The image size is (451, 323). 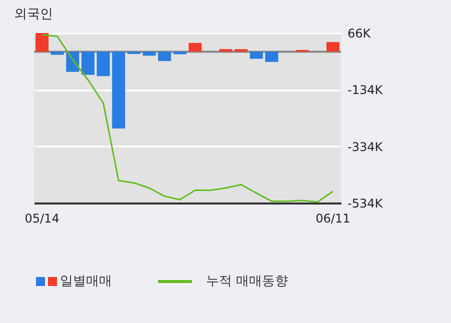 I want to click on chart-title: 외국인, so click(x=34, y=14).